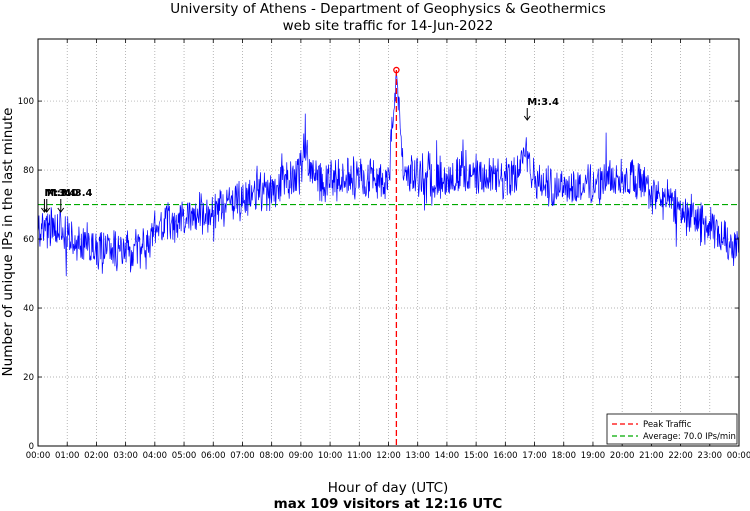  What do you see at coordinates (330, 456) in the screenshot?
I see `x-tick-label: 10:00` at bounding box center [330, 456].